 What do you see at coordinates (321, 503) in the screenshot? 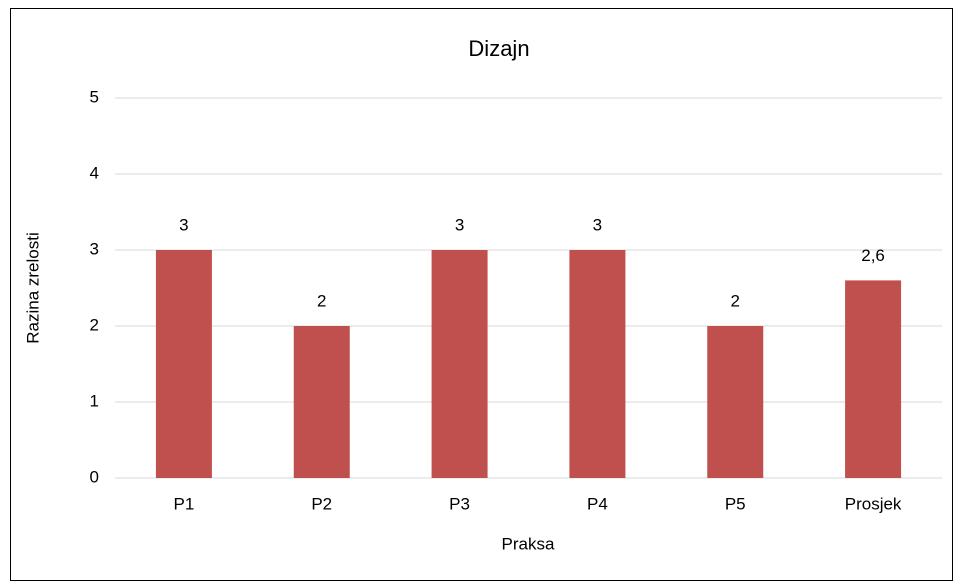
I see `x-tick-label: P2` at bounding box center [321, 503].